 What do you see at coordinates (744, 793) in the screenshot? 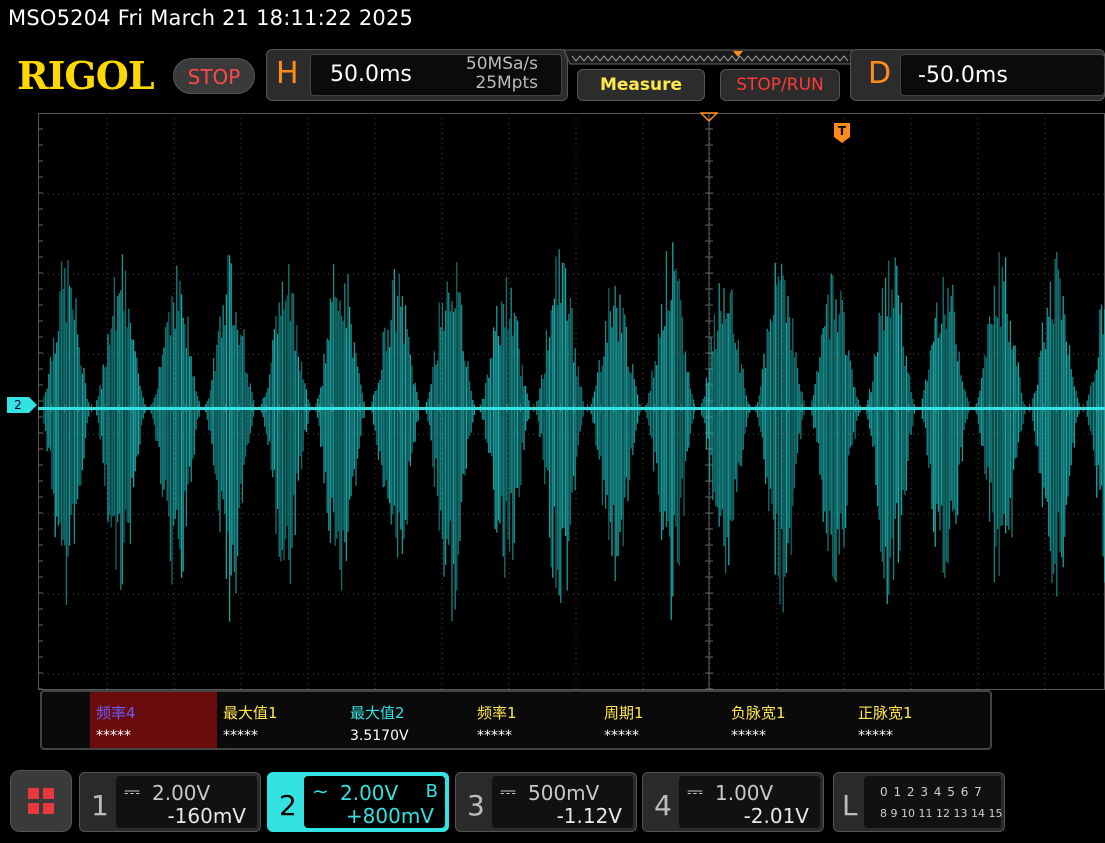
I see `channel-scale: 1.00V` at bounding box center [744, 793].